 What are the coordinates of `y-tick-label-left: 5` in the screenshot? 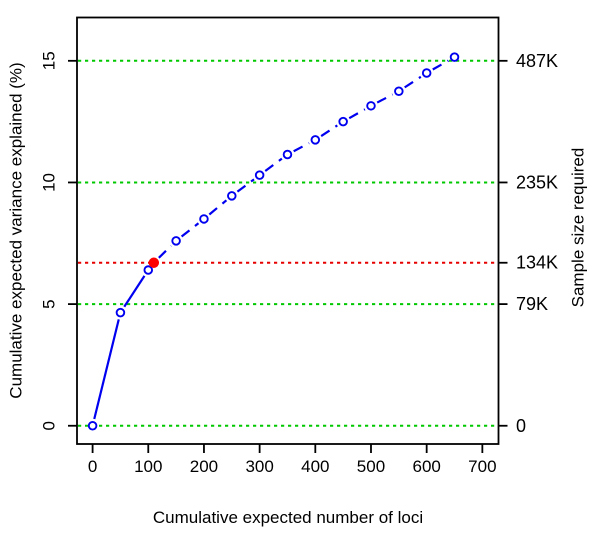 It's located at (49, 303).